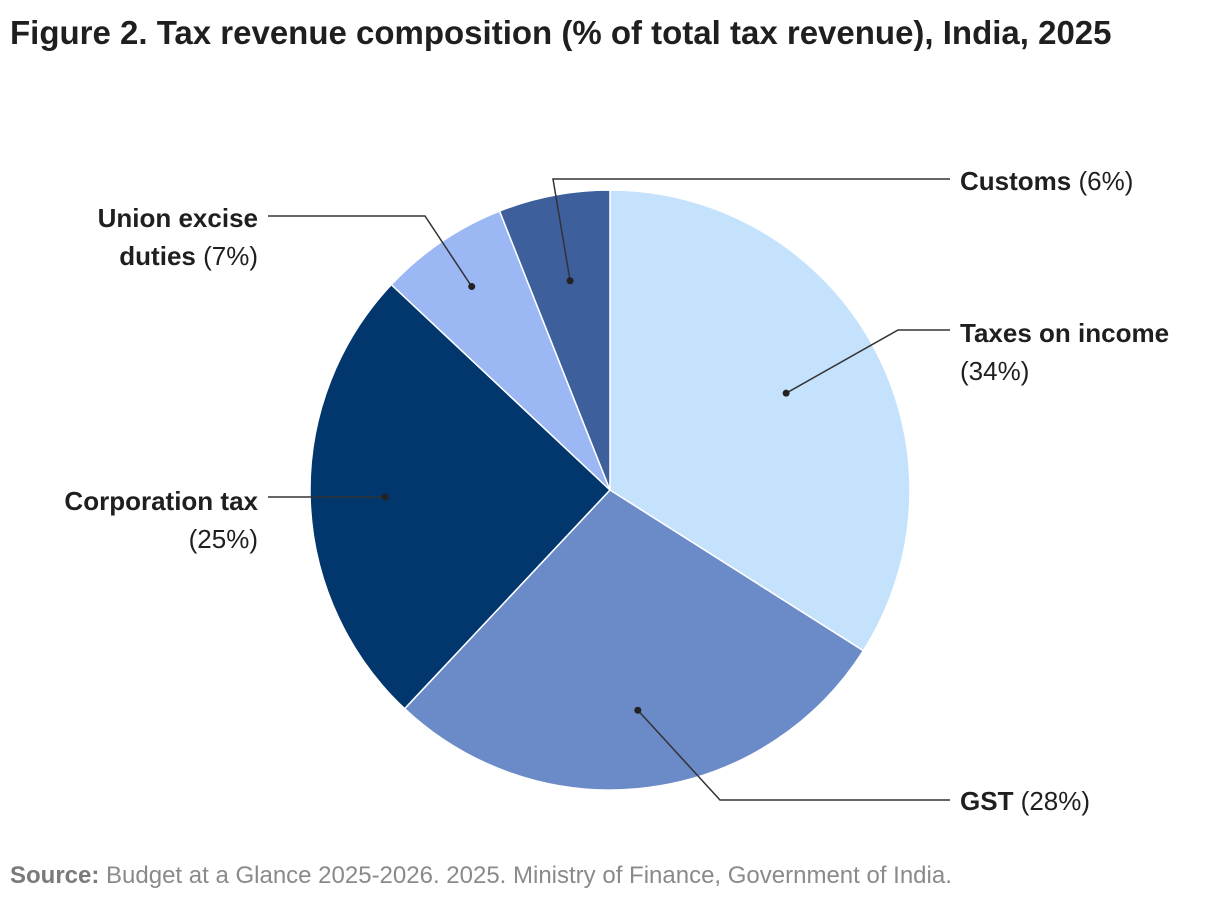 This screenshot has width=1220, height=906. Describe the element at coordinates (460, 496) in the screenshot. I see `pie-slice-corporation-tax` at that location.